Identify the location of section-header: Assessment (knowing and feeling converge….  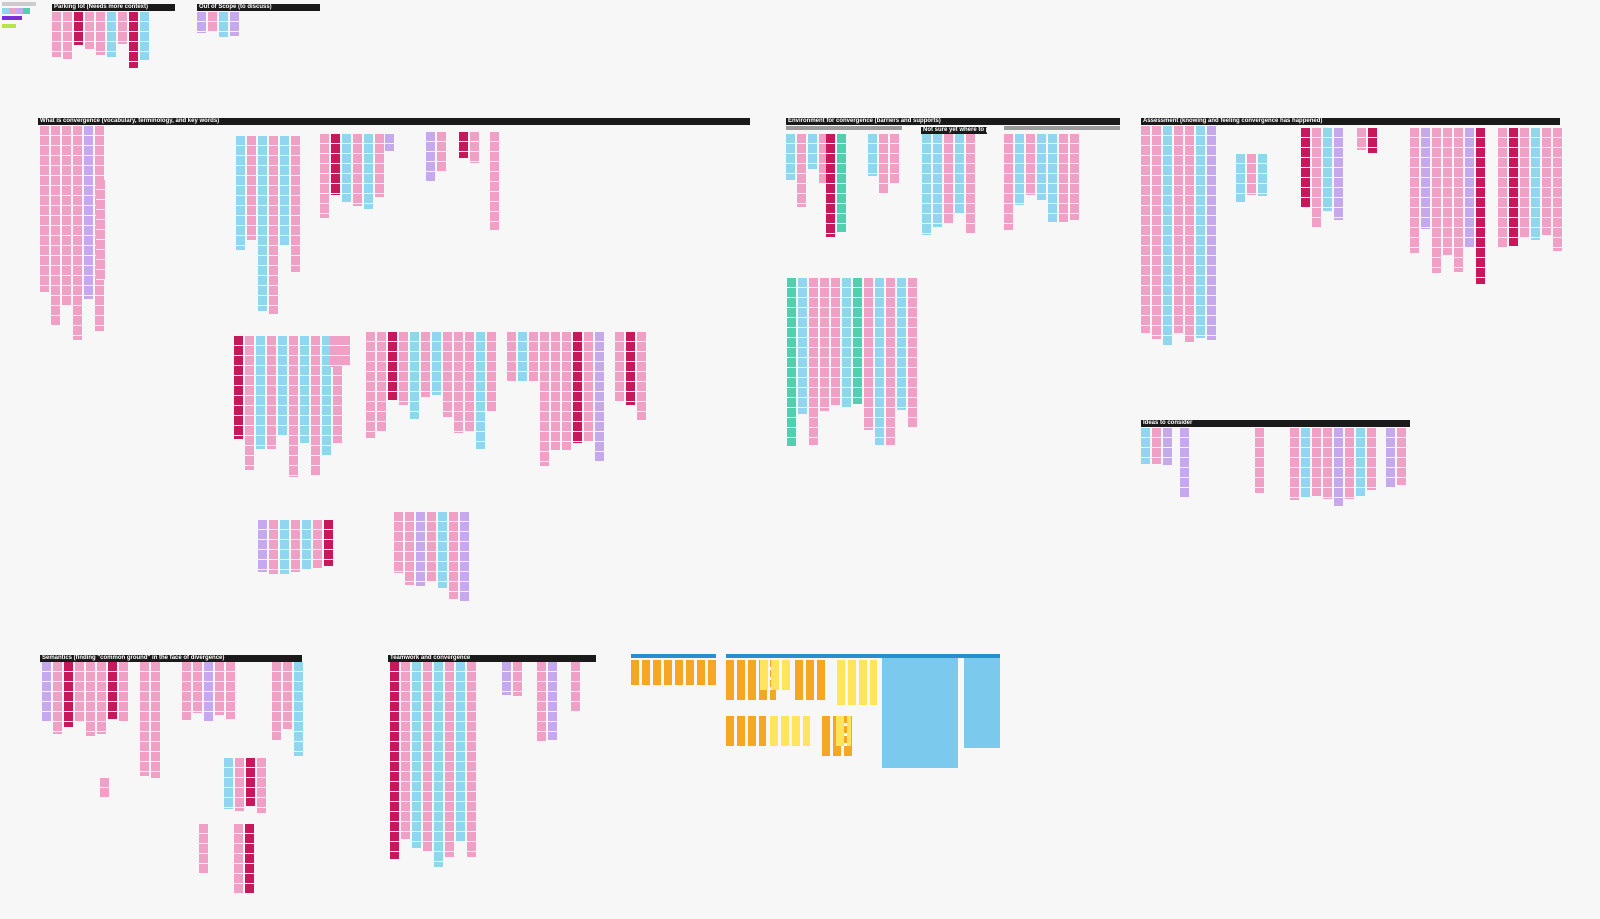
(1350, 121).